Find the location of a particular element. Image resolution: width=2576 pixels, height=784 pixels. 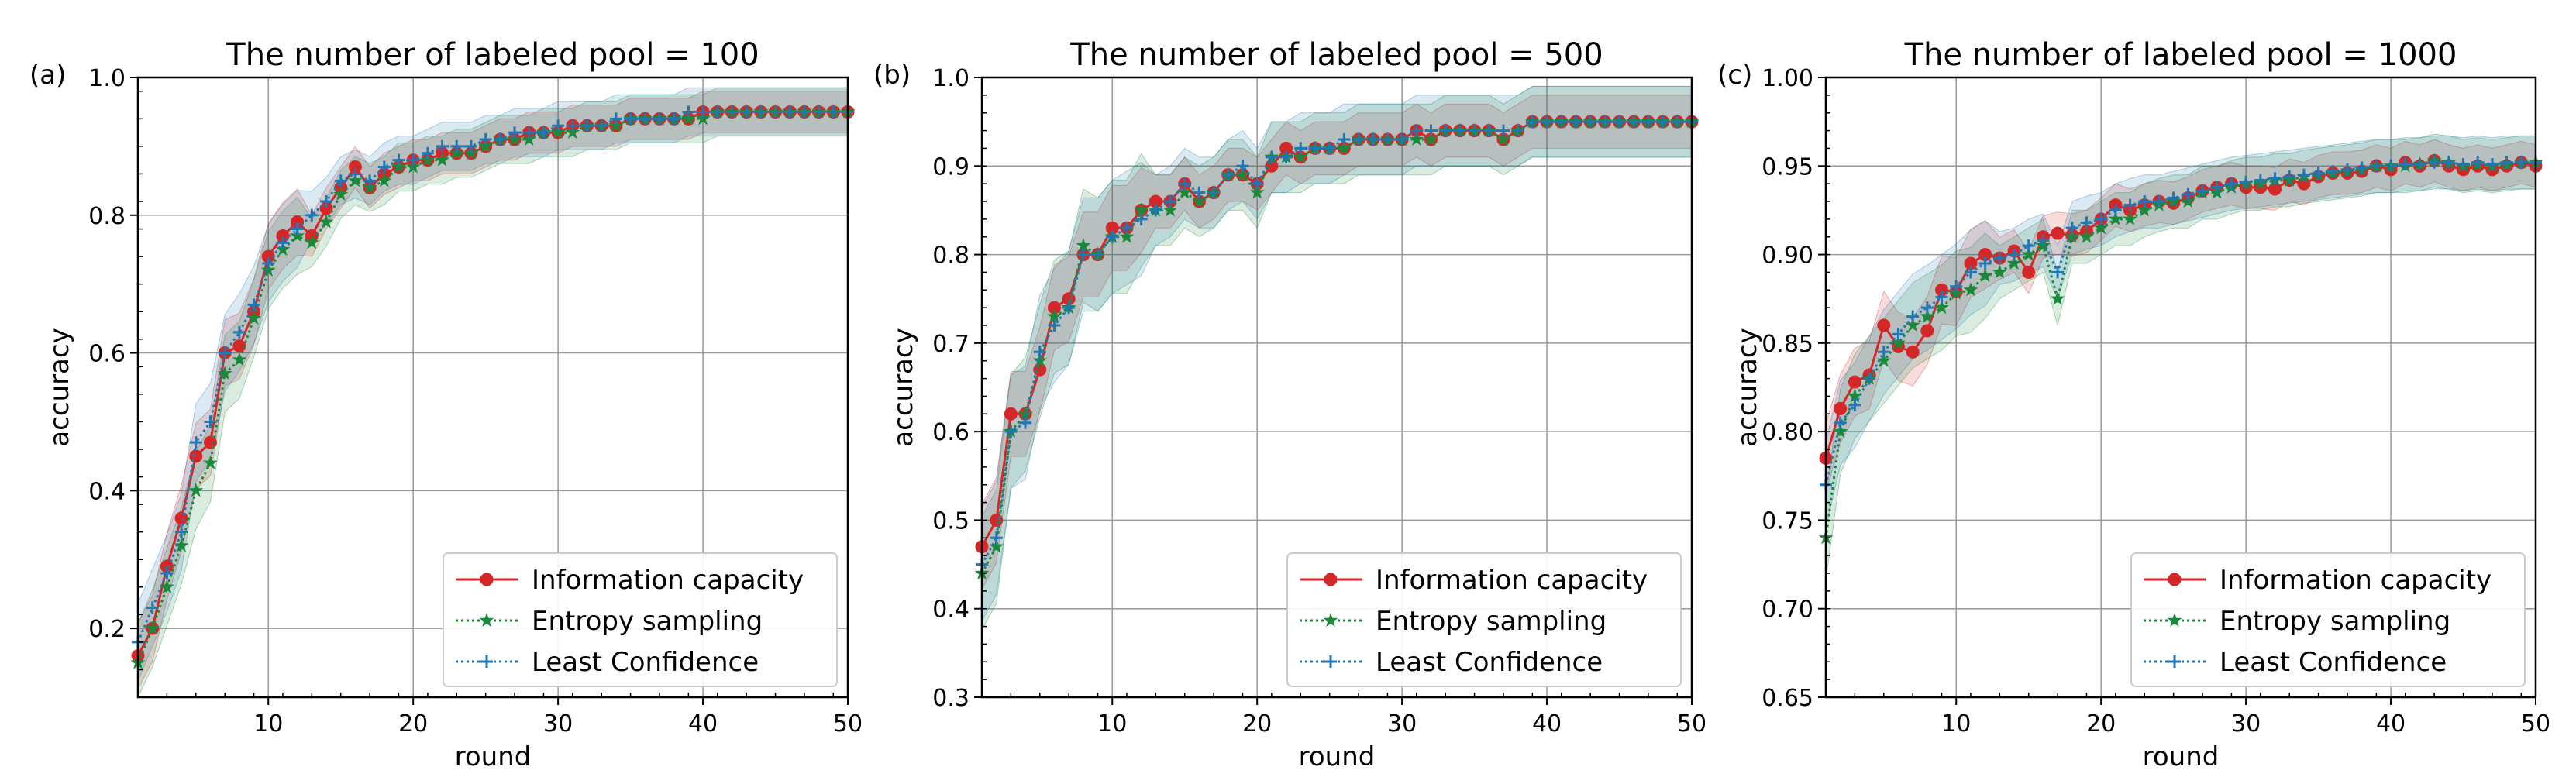

y-tick-label: 0.75 is located at coordinates (1787, 521).